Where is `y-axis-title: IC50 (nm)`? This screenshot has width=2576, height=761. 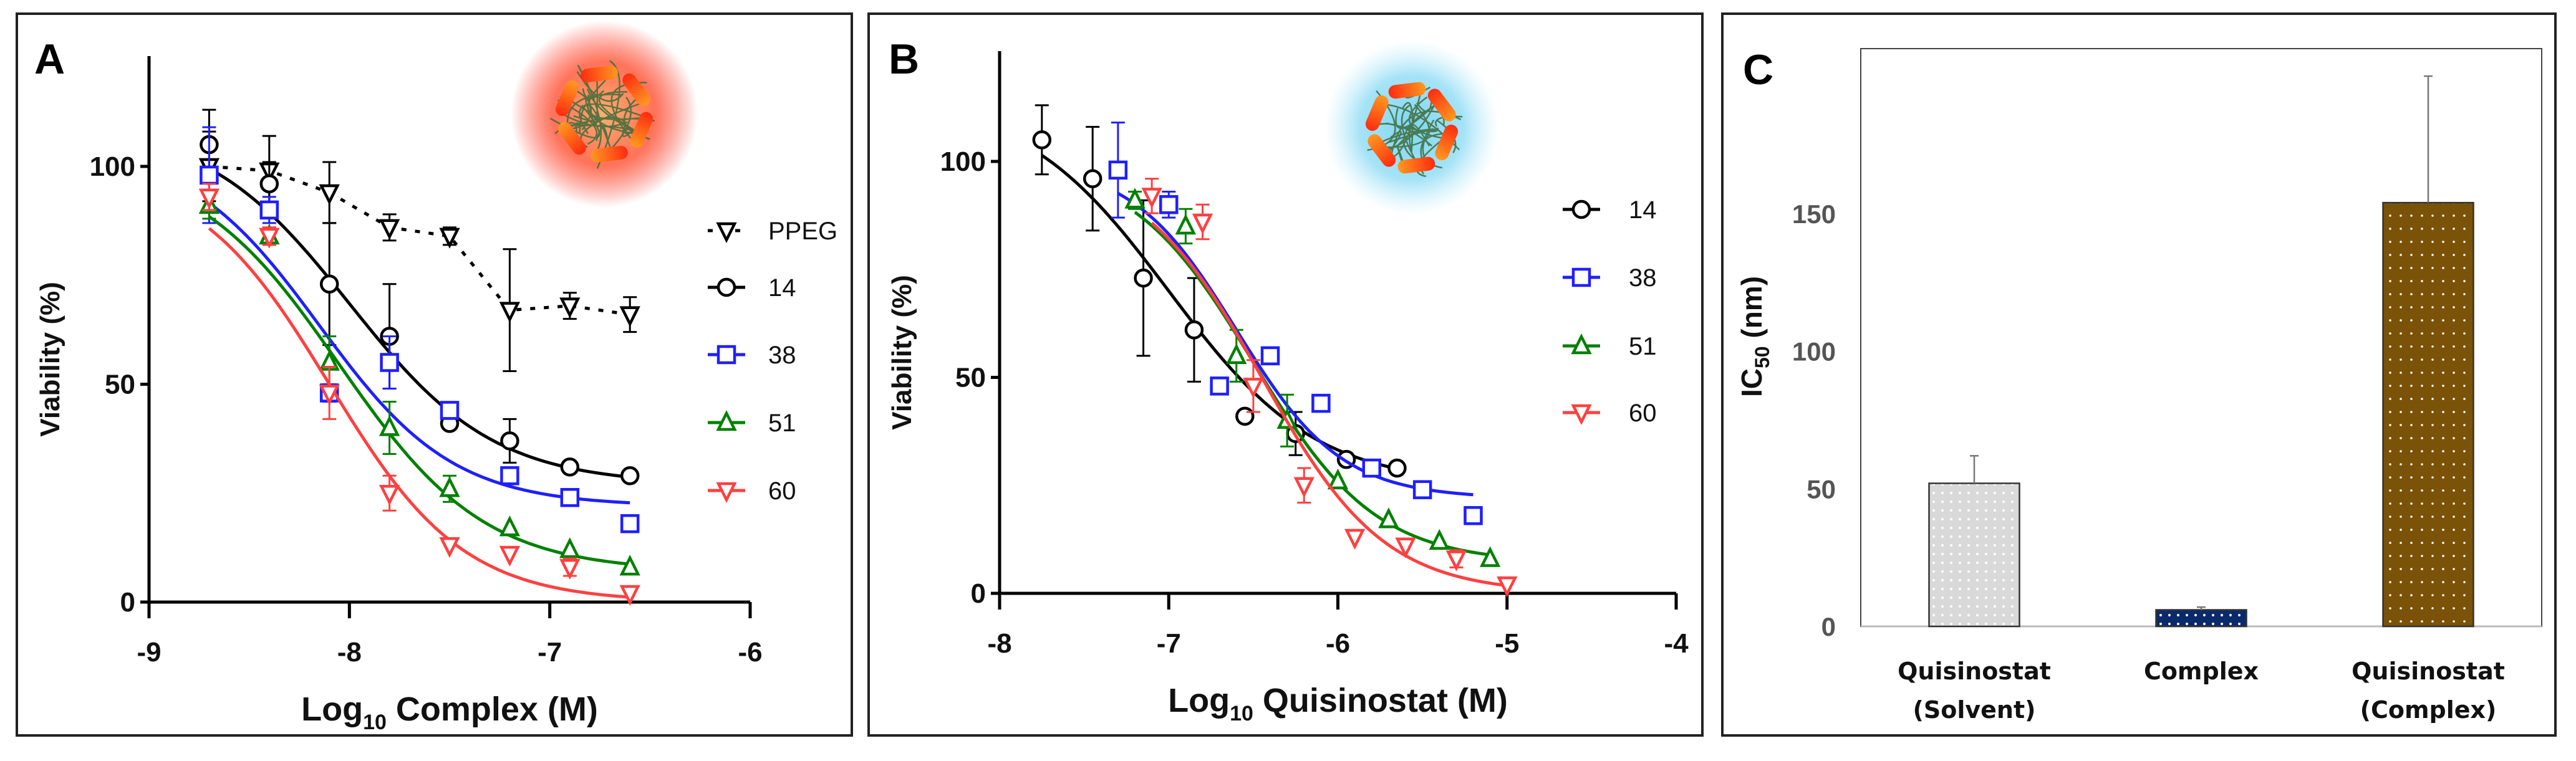
y-axis-title: IC50 (nm) is located at coordinates (1754, 336).